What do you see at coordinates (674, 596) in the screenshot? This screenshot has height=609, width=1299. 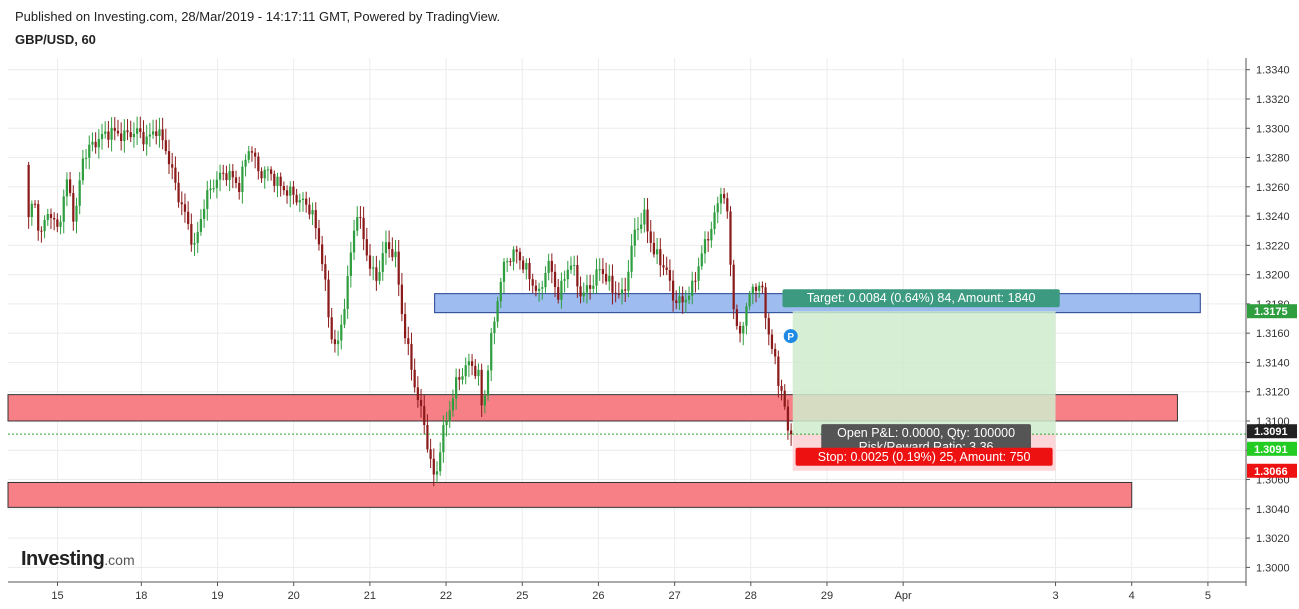 I see `x-tick-label: 27` at bounding box center [674, 596].